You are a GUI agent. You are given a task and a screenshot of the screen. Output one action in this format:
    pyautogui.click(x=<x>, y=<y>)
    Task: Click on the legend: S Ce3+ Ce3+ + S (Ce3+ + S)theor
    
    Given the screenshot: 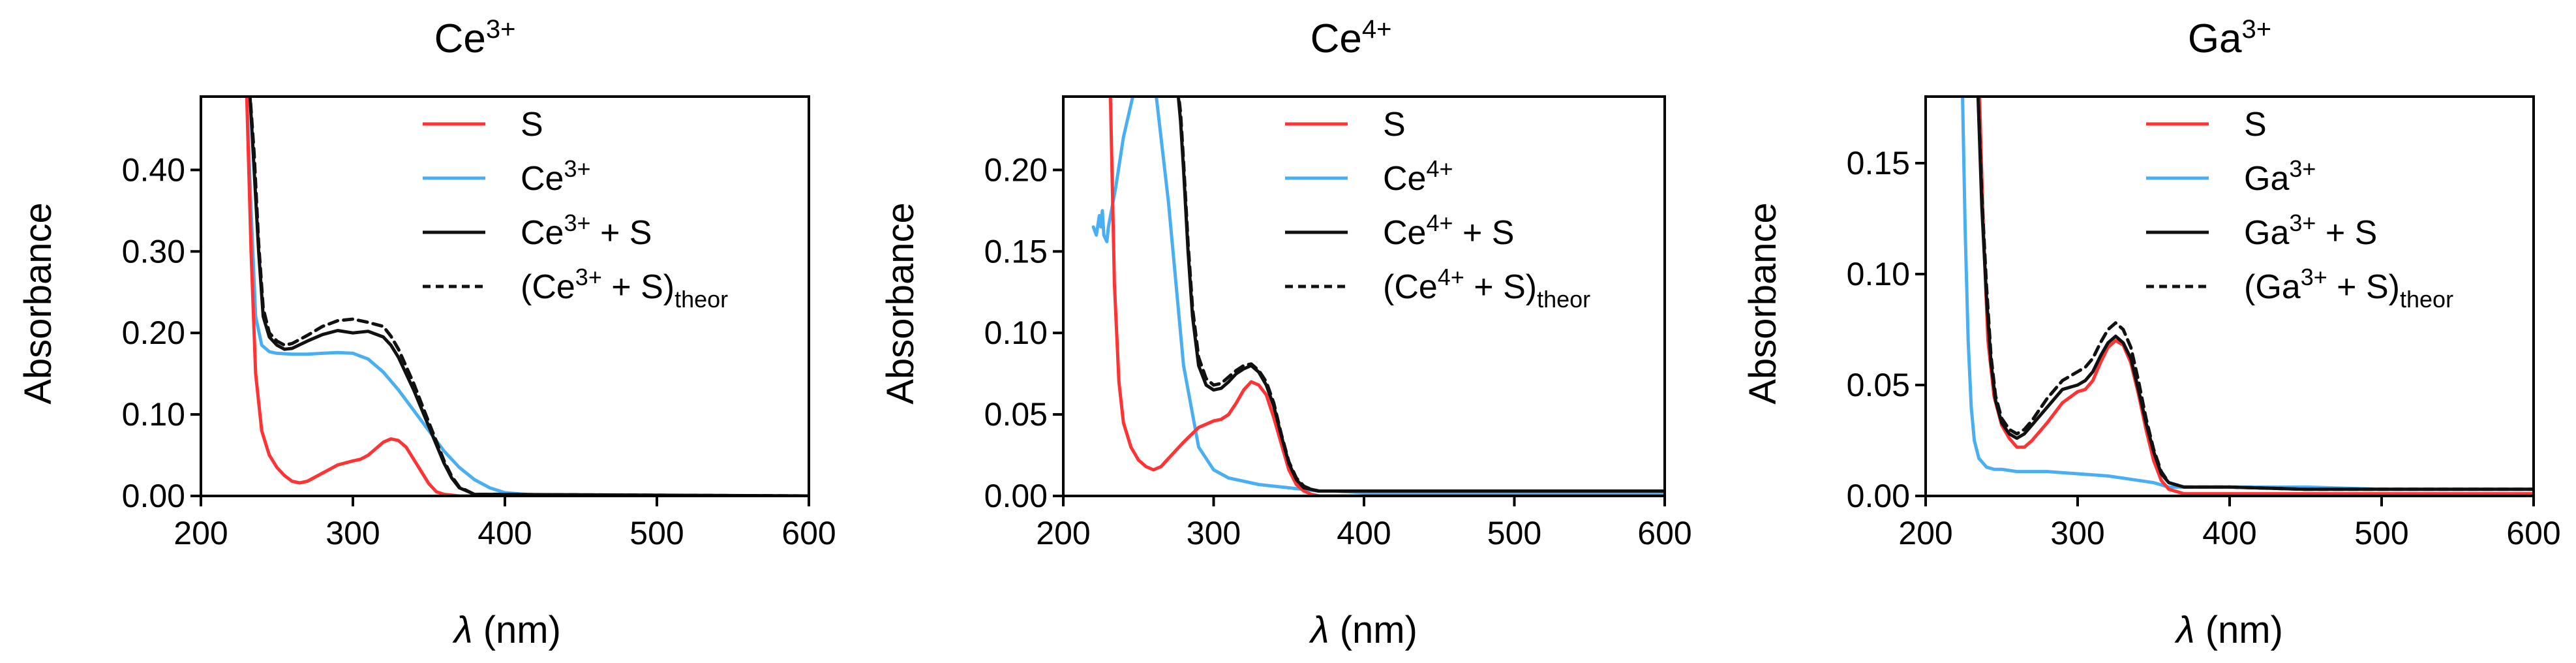 What is the action you would take?
    pyautogui.click(x=576, y=209)
    